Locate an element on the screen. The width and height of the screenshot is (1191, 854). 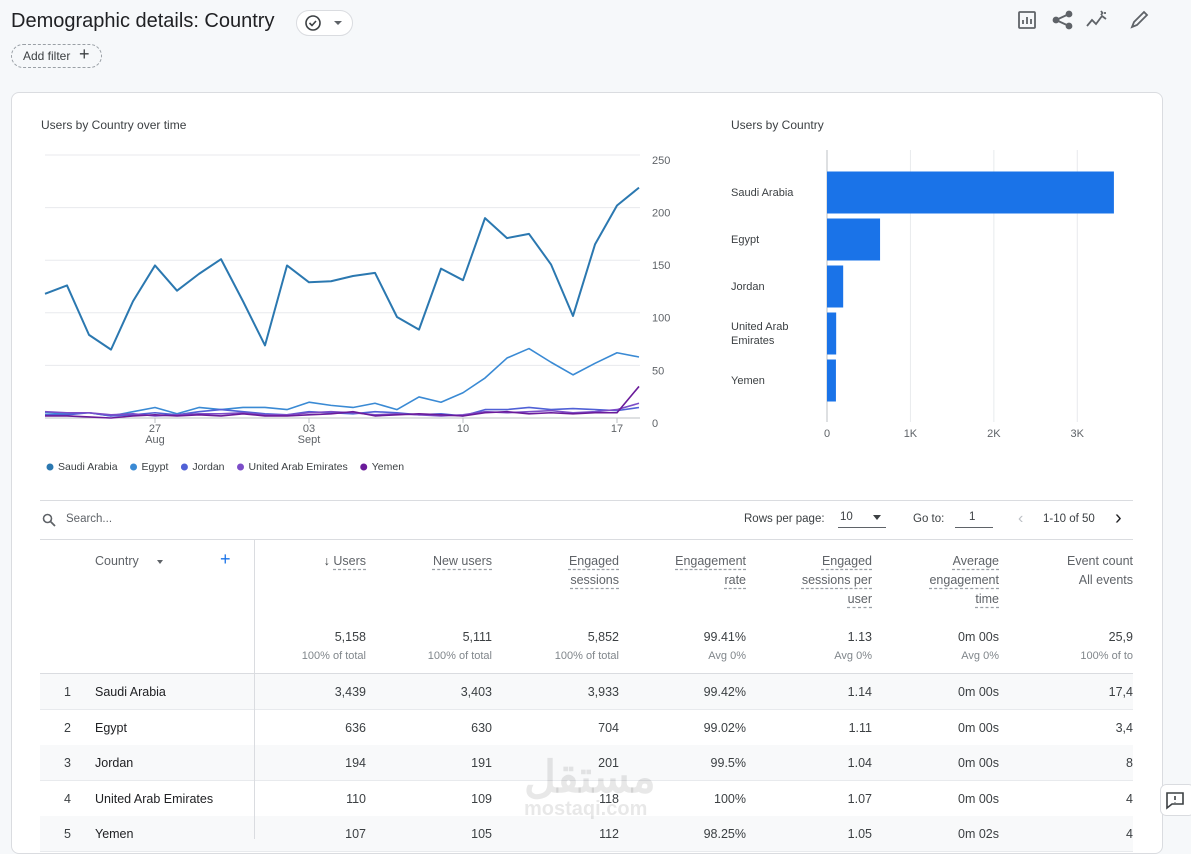
row-value: 17,4 is located at coordinates (1121, 692).